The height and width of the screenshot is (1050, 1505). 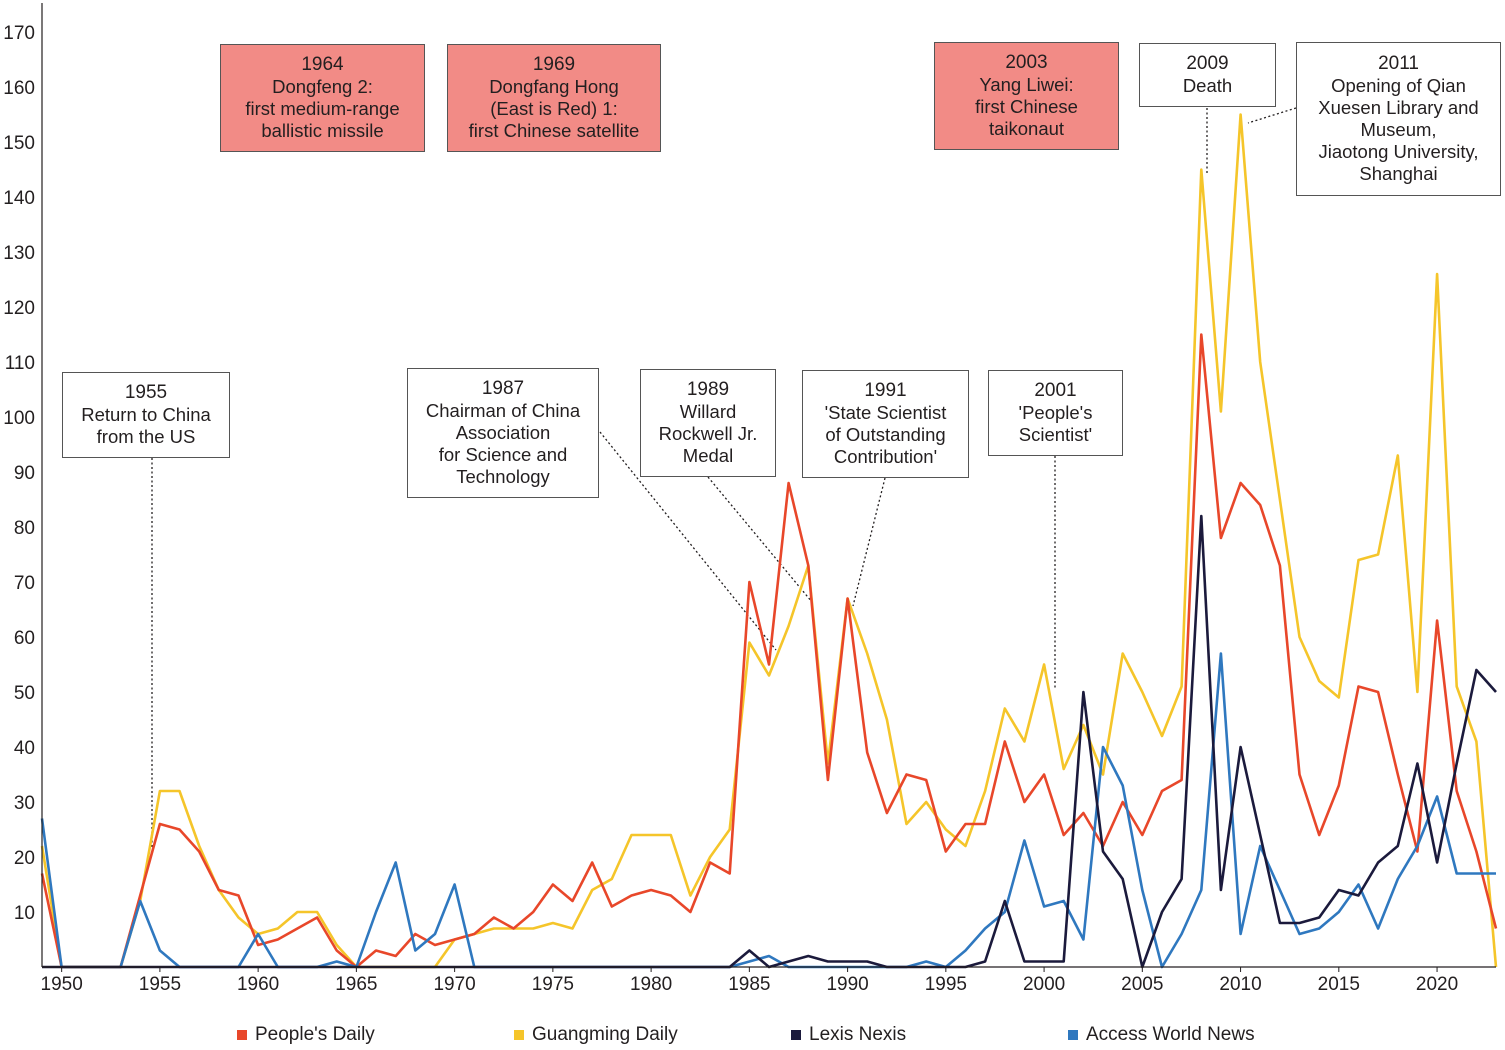 What do you see at coordinates (24, 583) in the screenshot?
I see `y-tick-label: 70` at bounding box center [24, 583].